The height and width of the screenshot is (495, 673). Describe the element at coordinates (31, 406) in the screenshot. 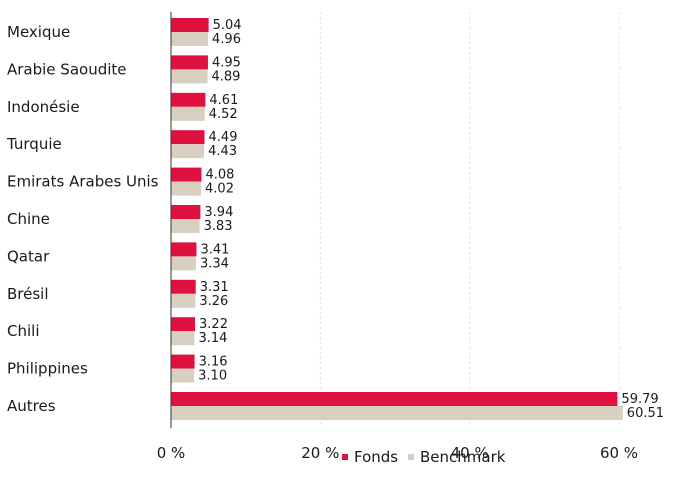

I see `category-label: Autres` at that location.